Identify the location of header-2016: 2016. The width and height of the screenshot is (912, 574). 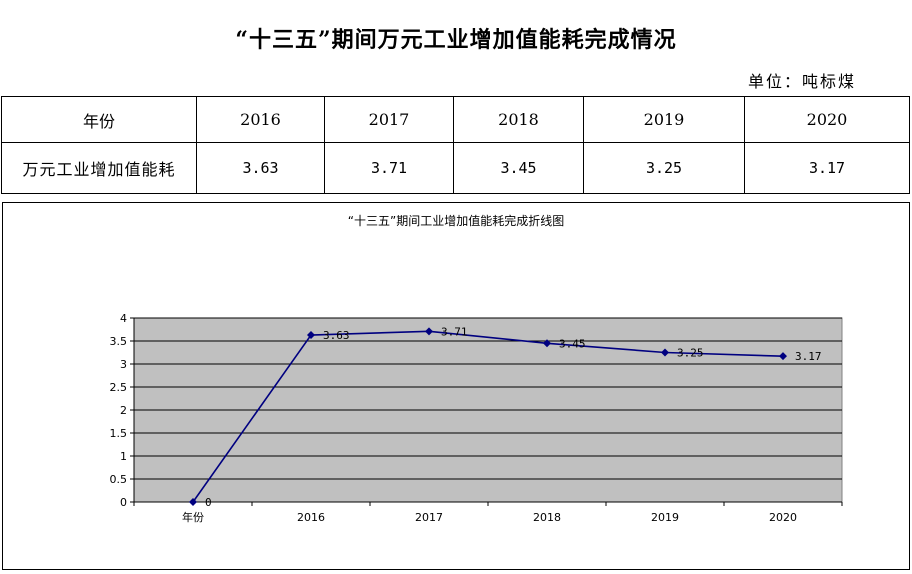
(260, 119).